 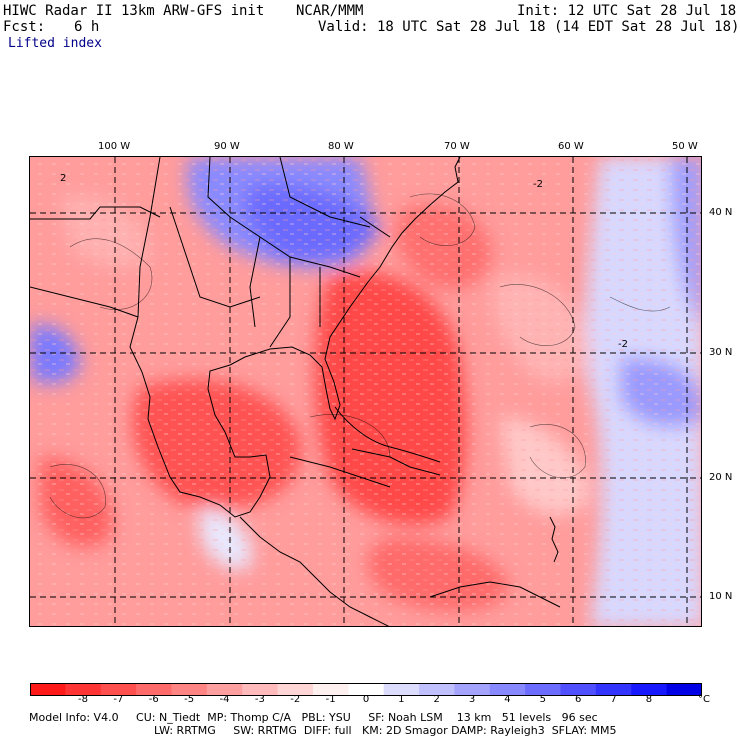 What do you see at coordinates (330, 699) in the screenshot?
I see `colorbar-tick-label: -1` at bounding box center [330, 699].